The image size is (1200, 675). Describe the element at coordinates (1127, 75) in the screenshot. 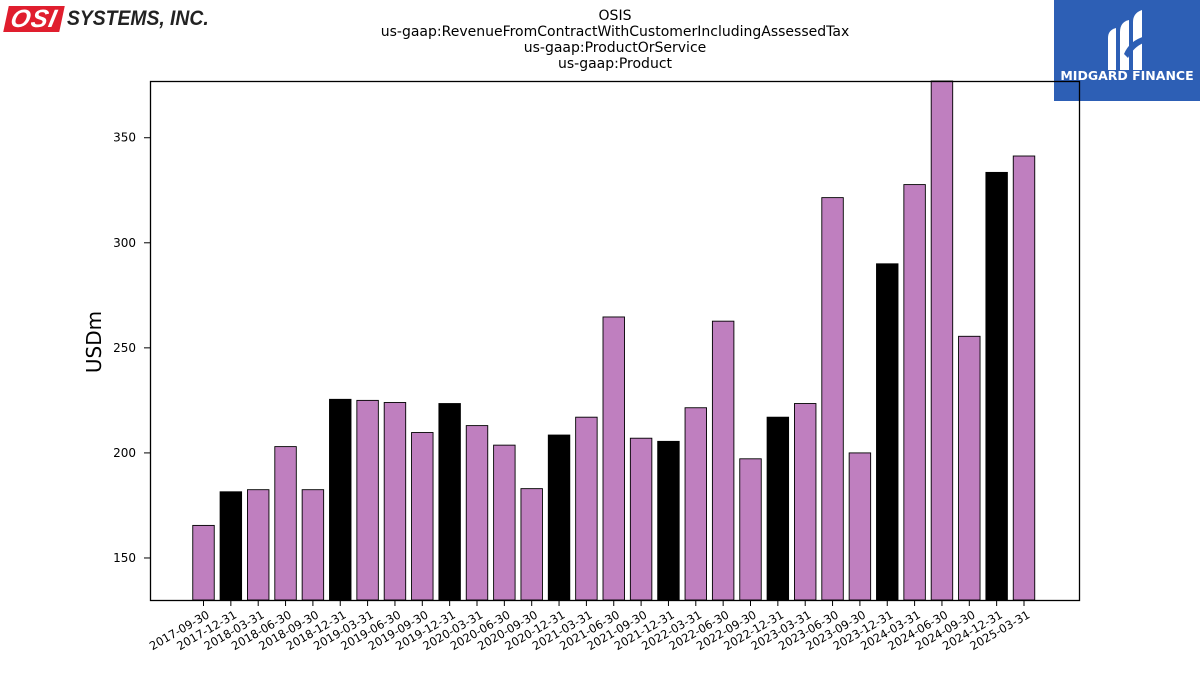

I see `midgard-logo-text: MIDGARD FINANCE` at that location.